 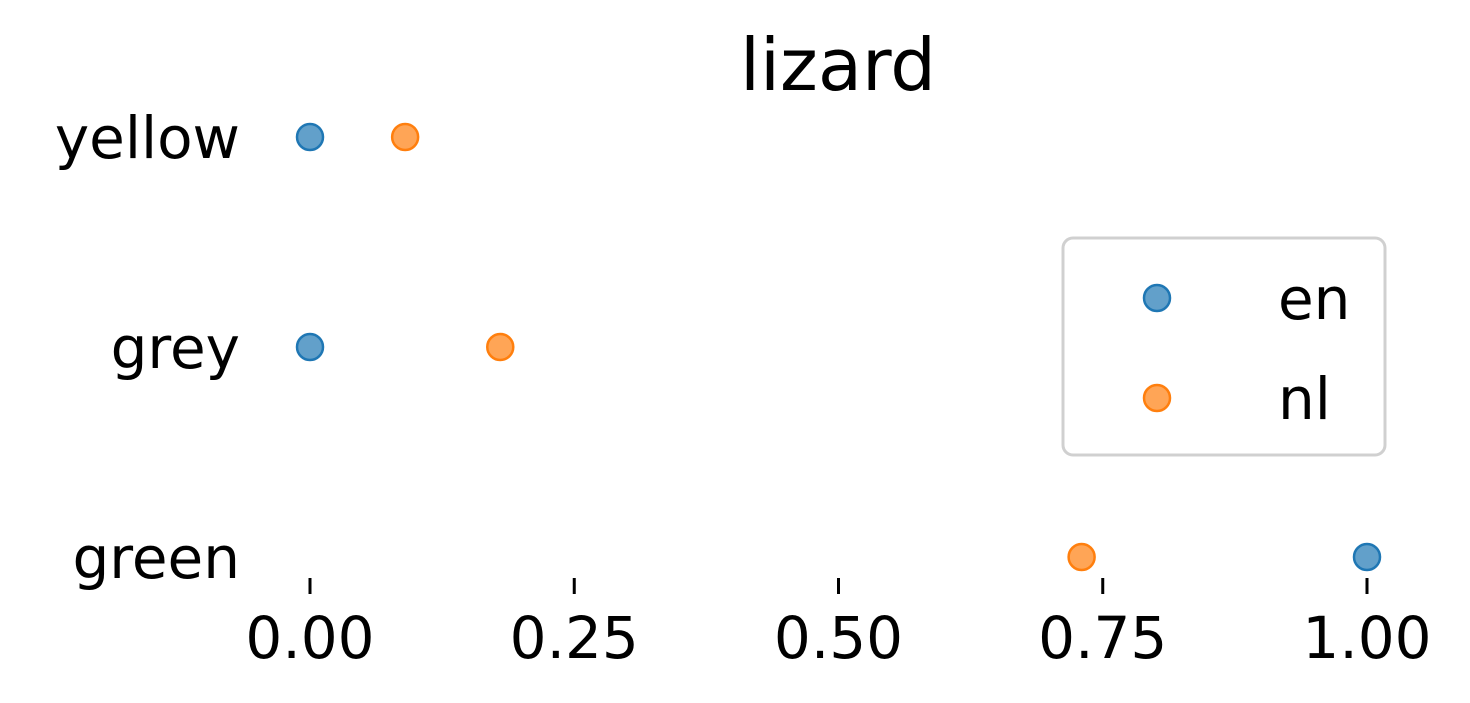 I want to click on category-label-green: green, so click(x=156, y=558).